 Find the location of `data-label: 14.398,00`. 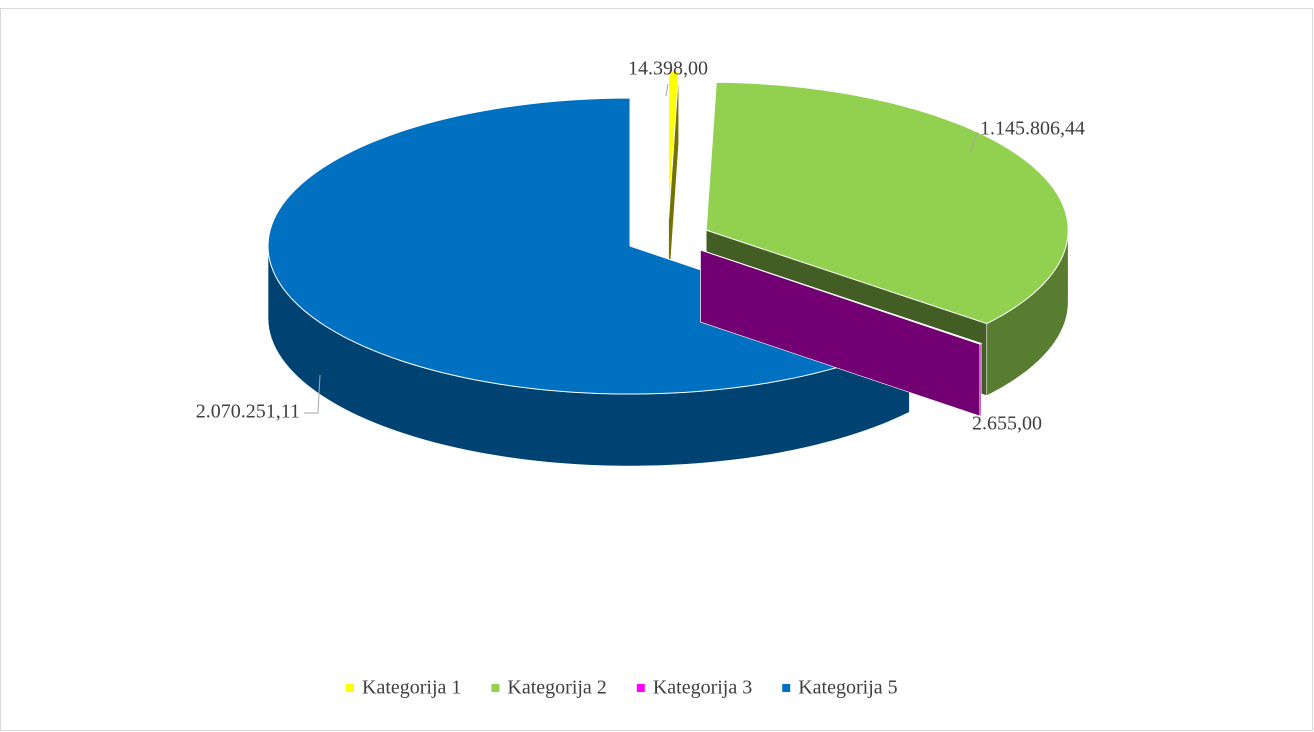

data-label: 14.398,00 is located at coordinates (668, 69).